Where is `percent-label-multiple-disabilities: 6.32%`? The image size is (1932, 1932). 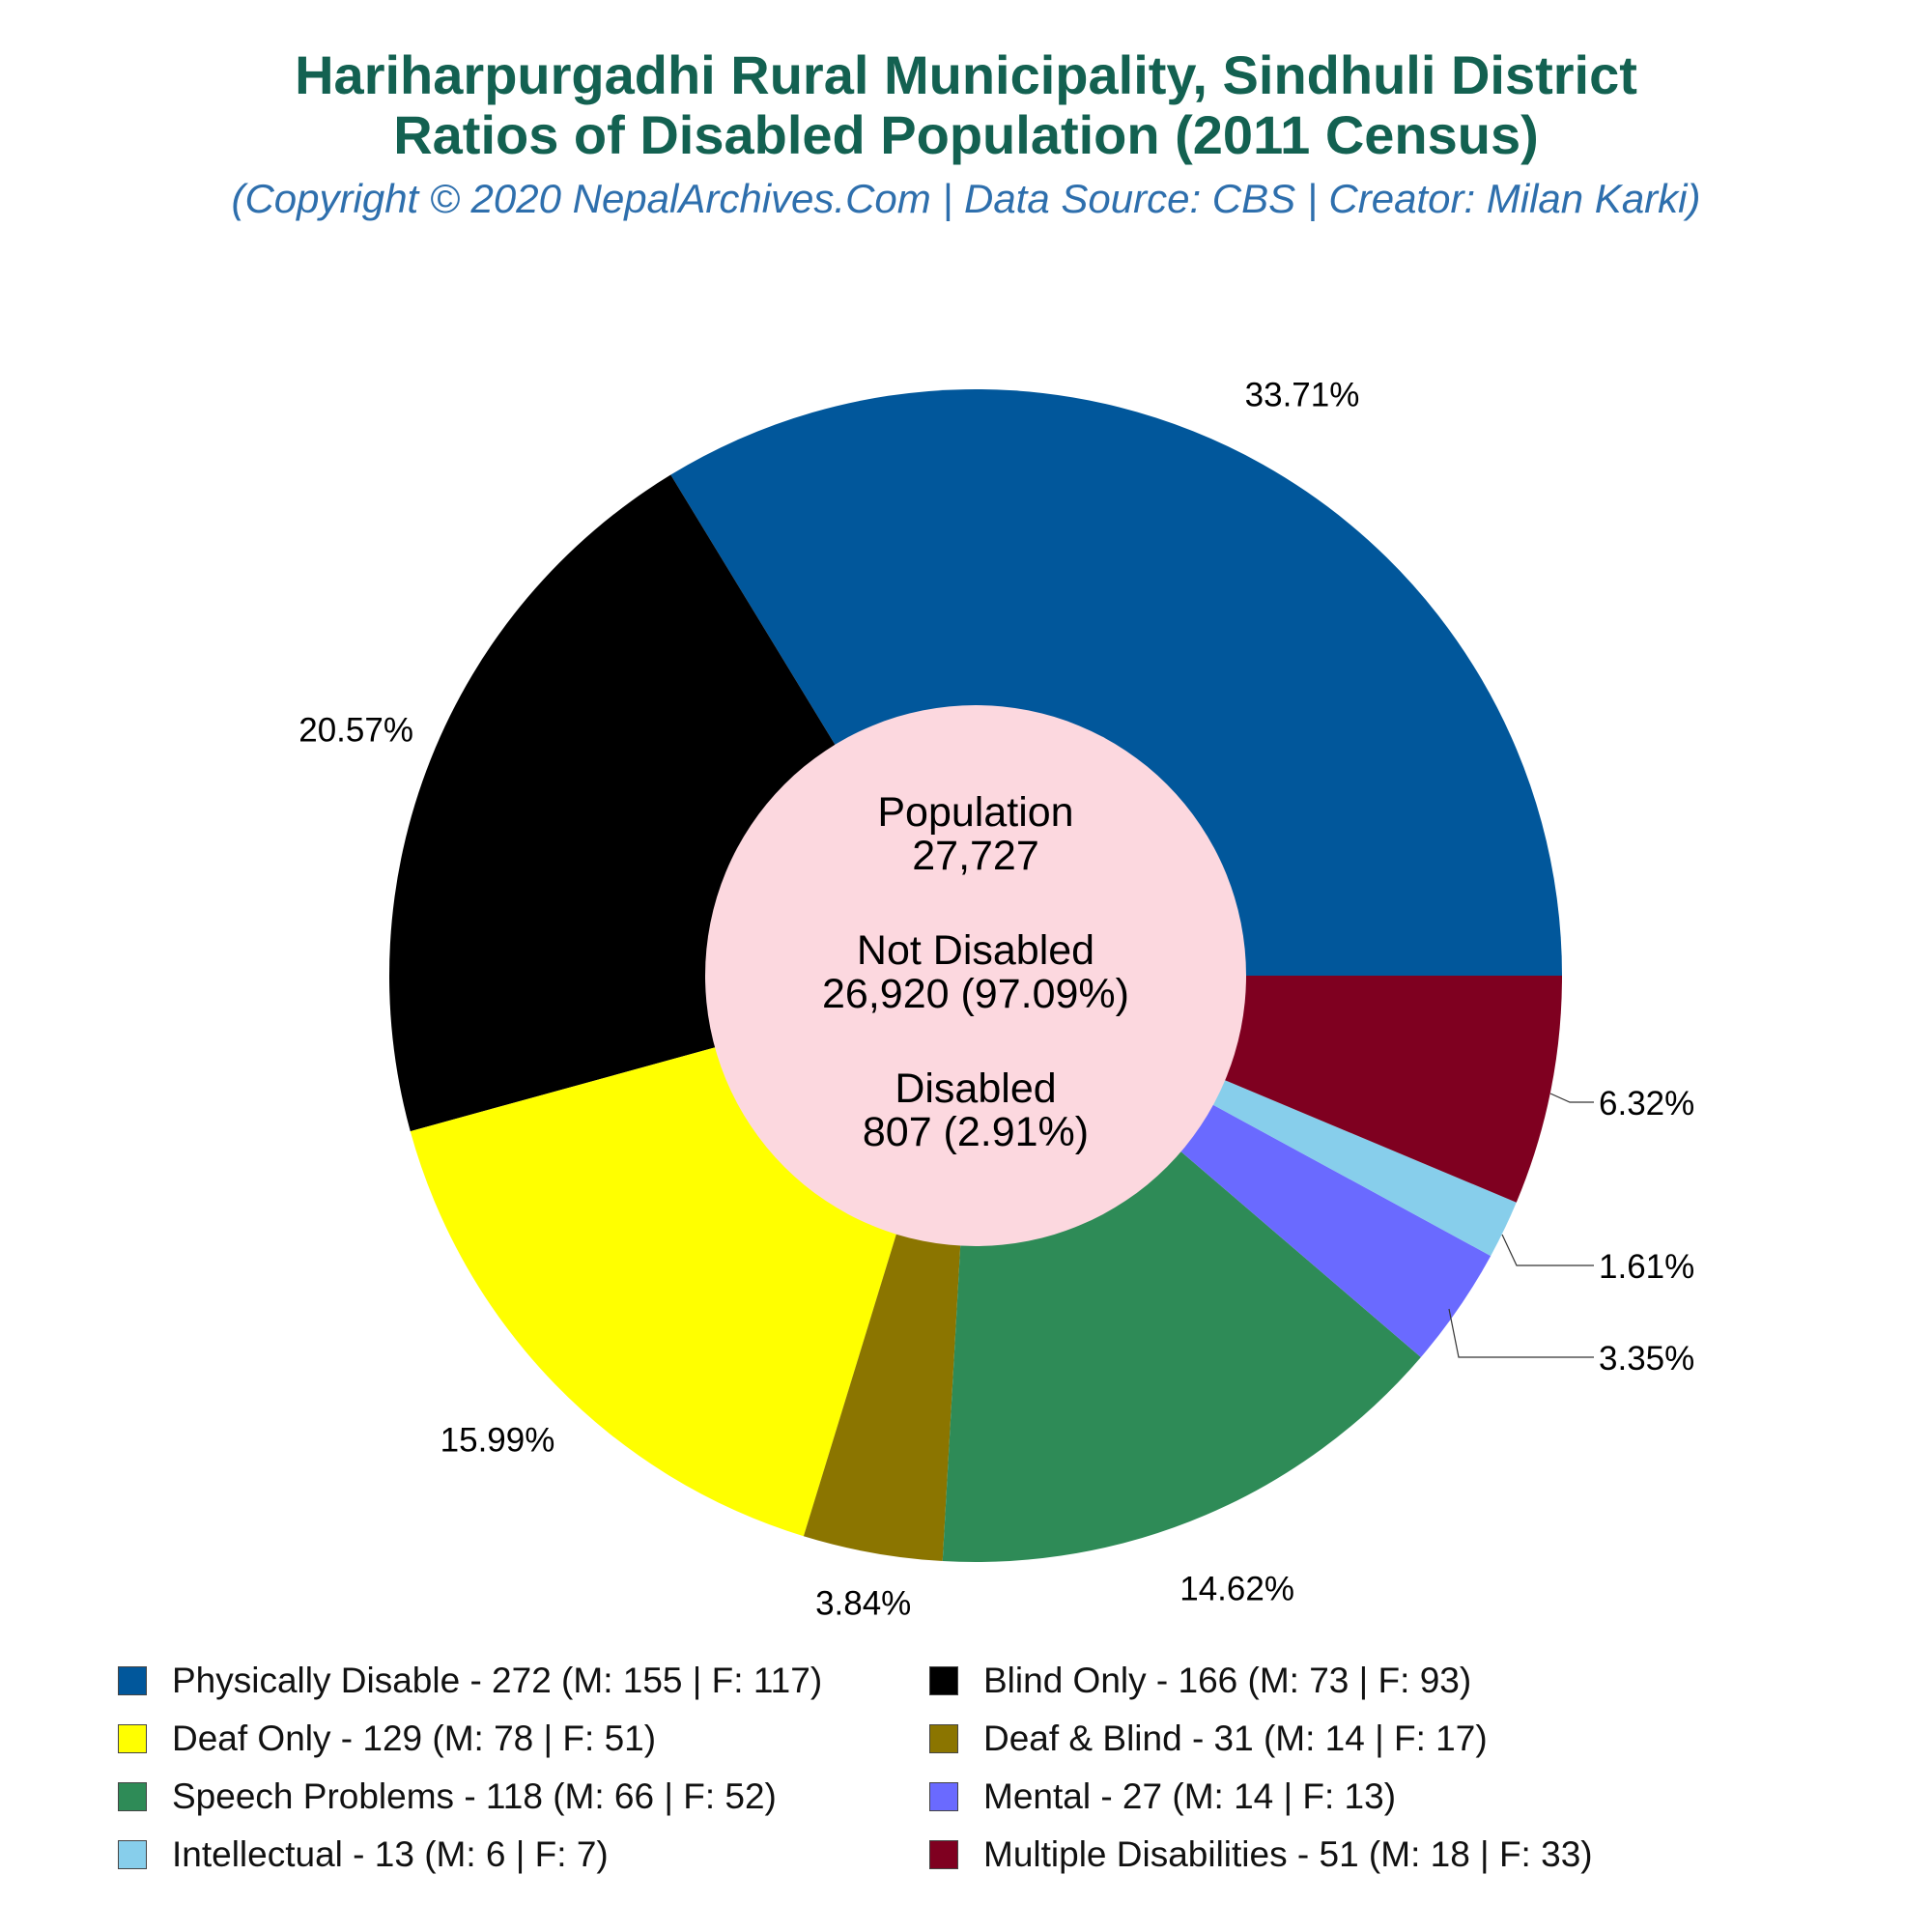
percent-label-multiple-disabilities: 6.32% is located at coordinates (1646, 1103).